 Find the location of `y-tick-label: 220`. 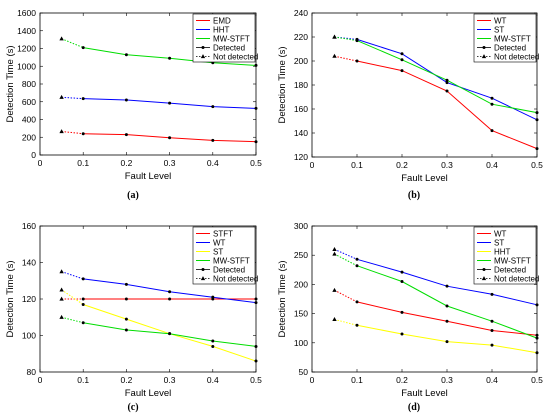

y-tick-label: 220 is located at coordinates (301, 37).